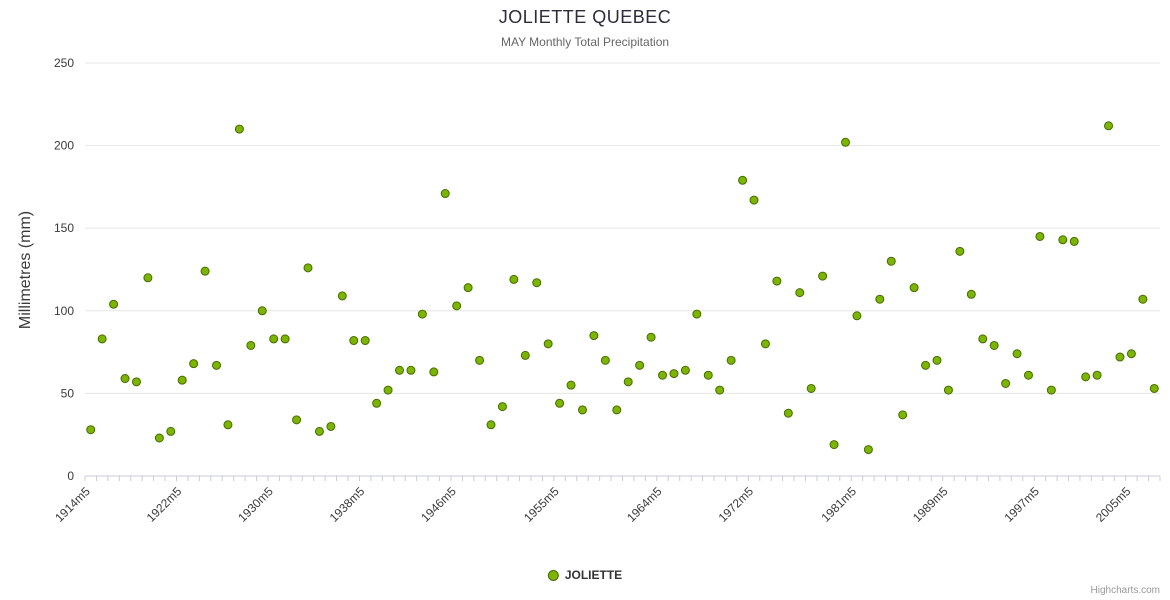  I want to click on legend-item-joliette: JOLIETTE, so click(585, 575).